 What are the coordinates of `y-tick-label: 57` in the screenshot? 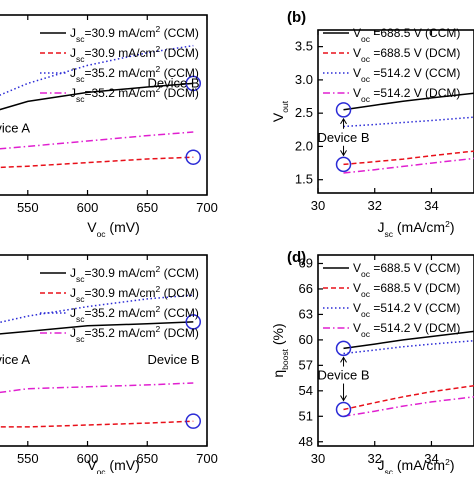 It's located at (306, 364).